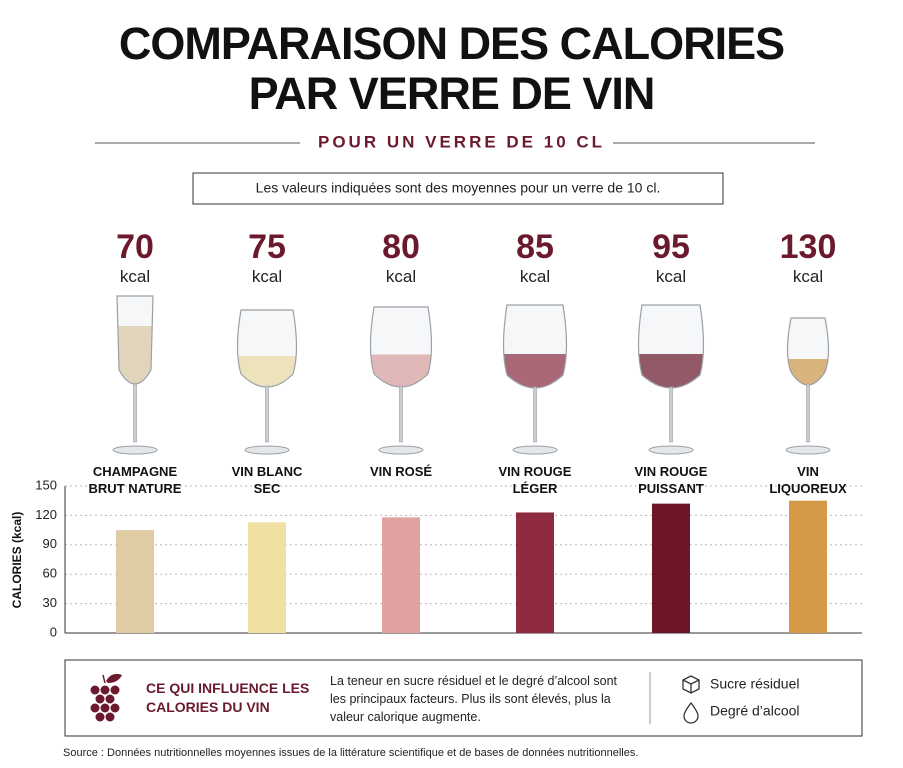 The width and height of the screenshot is (903, 768). What do you see at coordinates (50, 602) in the screenshot?
I see `y-tick-label: 30` at bounding box center [50, 602].